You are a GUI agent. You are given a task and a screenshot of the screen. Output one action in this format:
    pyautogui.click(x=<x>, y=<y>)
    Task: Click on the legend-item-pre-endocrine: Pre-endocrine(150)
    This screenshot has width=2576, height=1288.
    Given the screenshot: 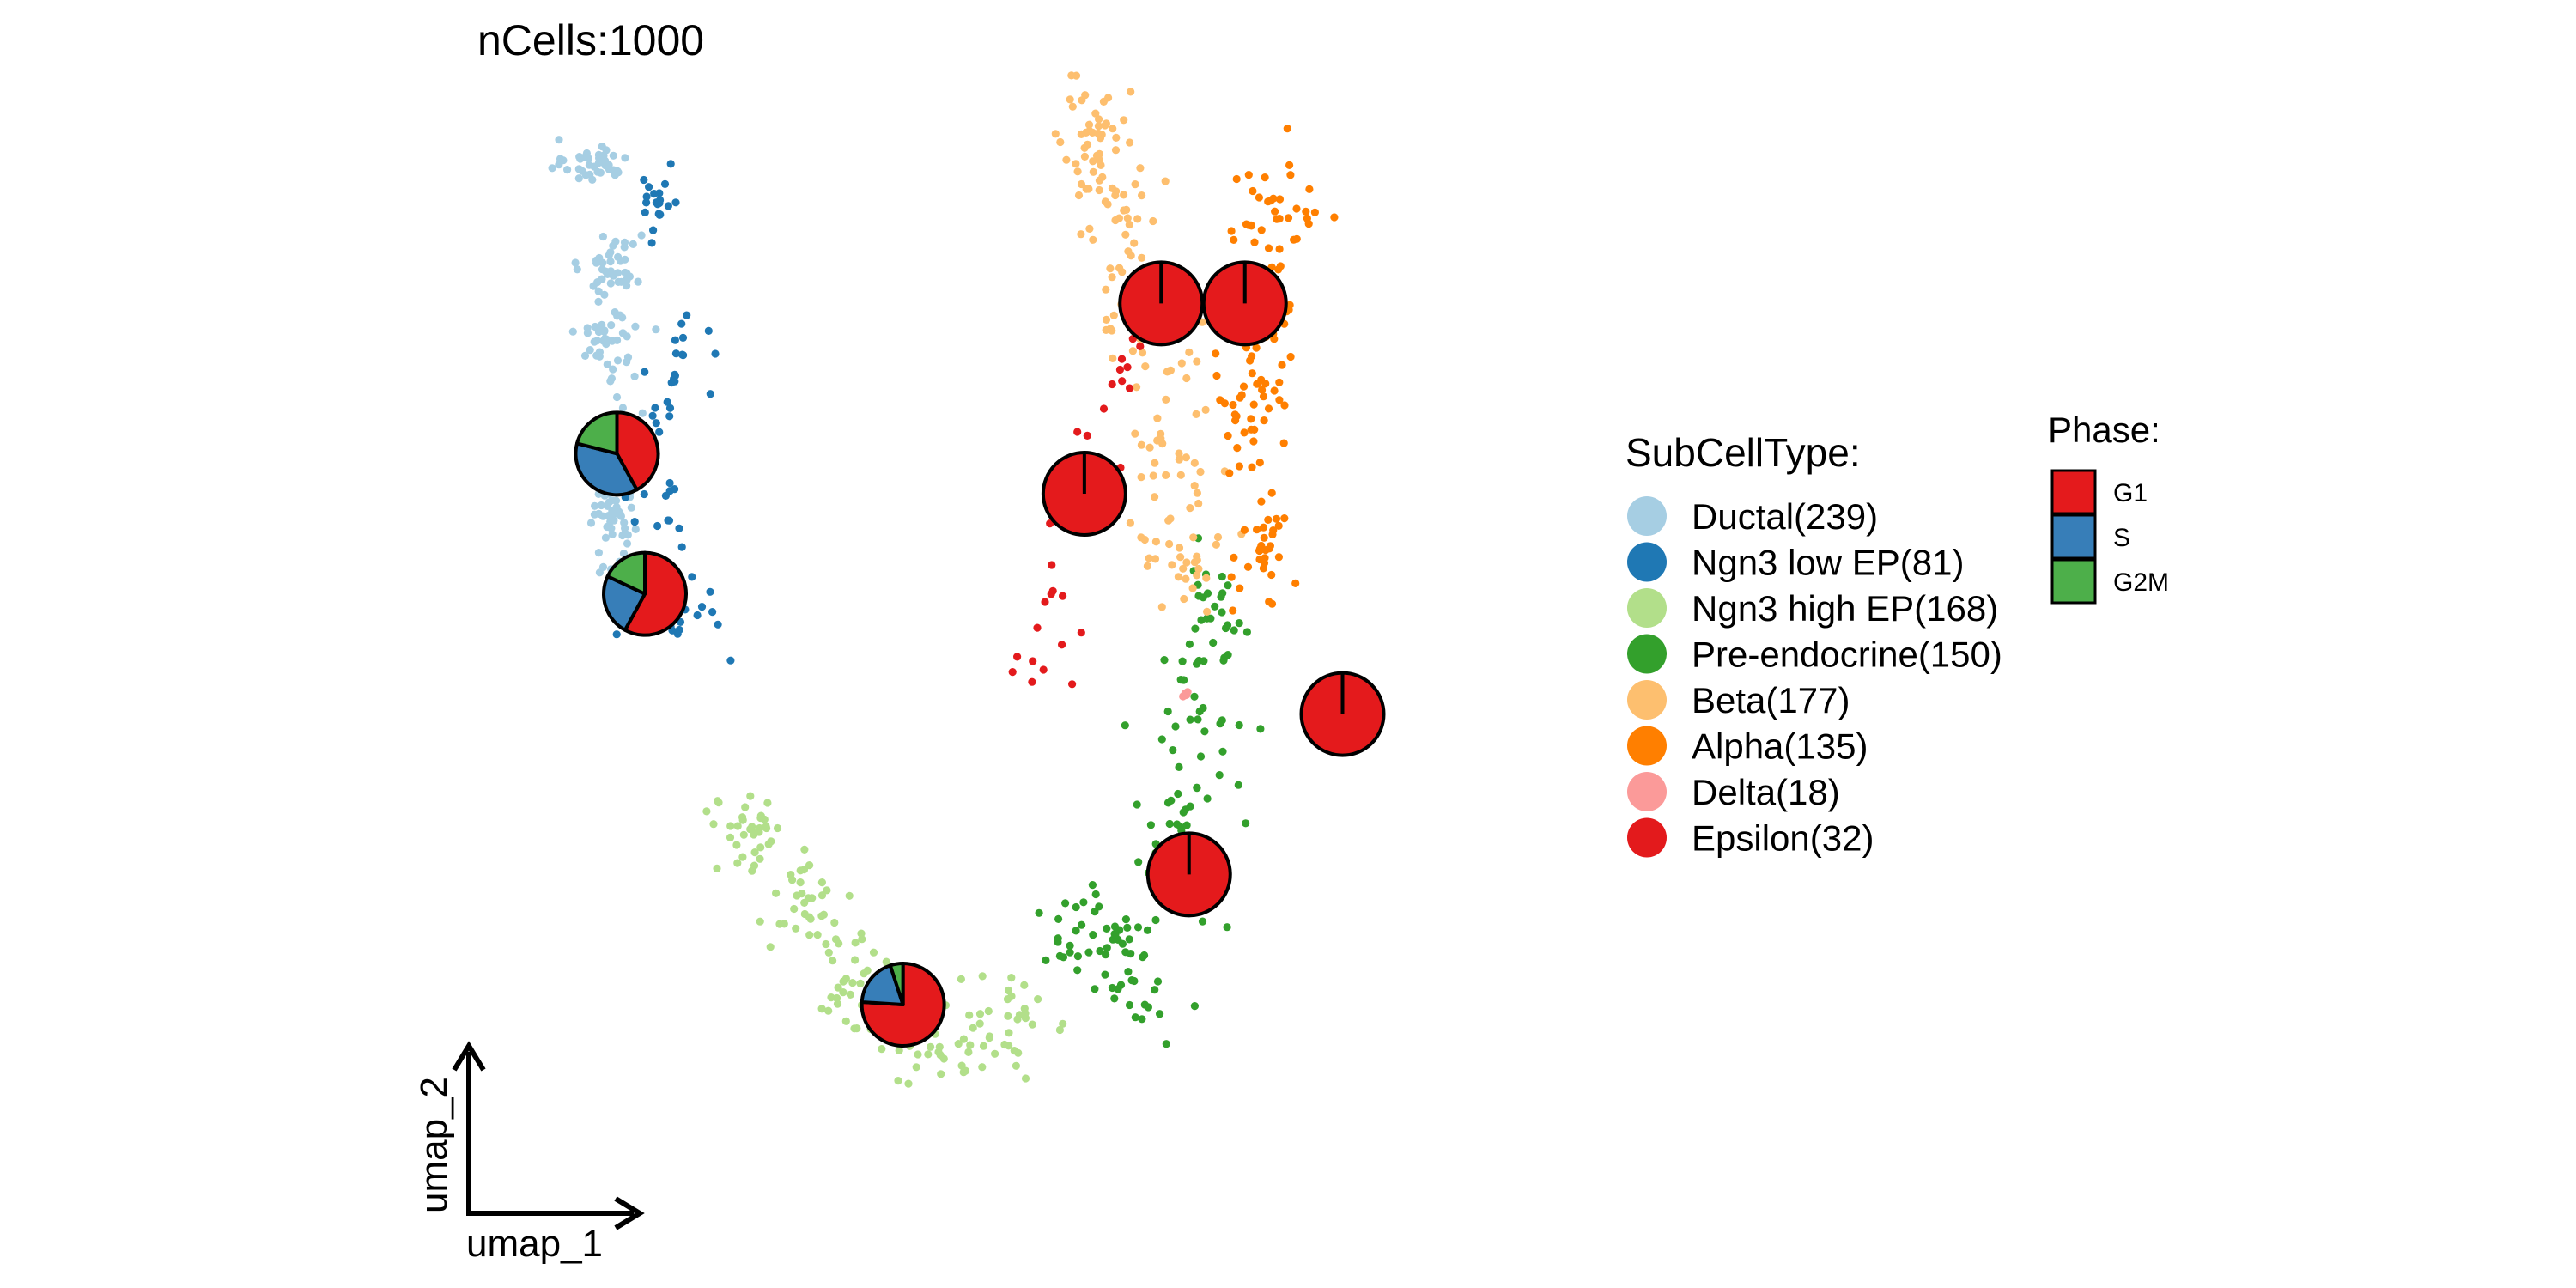 What is the action you would take?
    pyautogui.click(x=1814, y=654)
    